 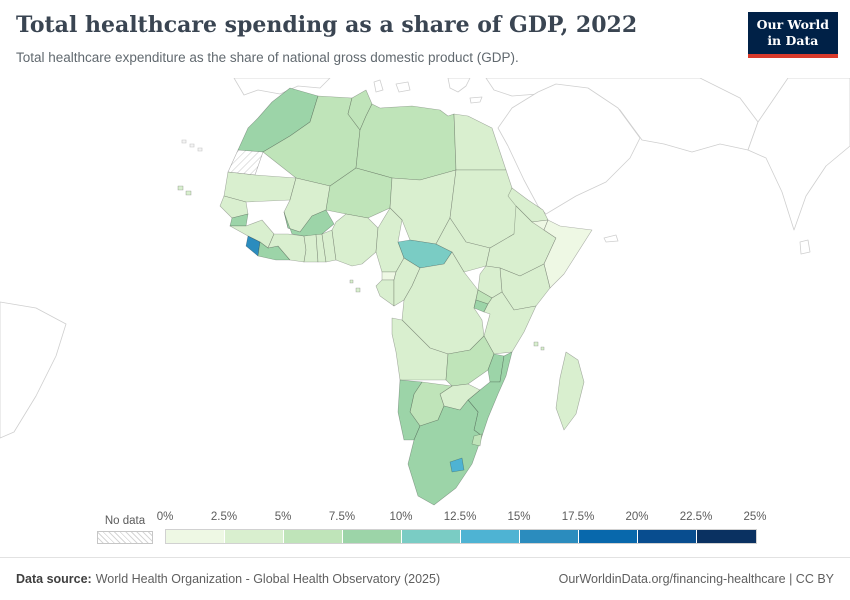 I want to click on owid-logo-line1: Our World, so click(x=792, y=24).